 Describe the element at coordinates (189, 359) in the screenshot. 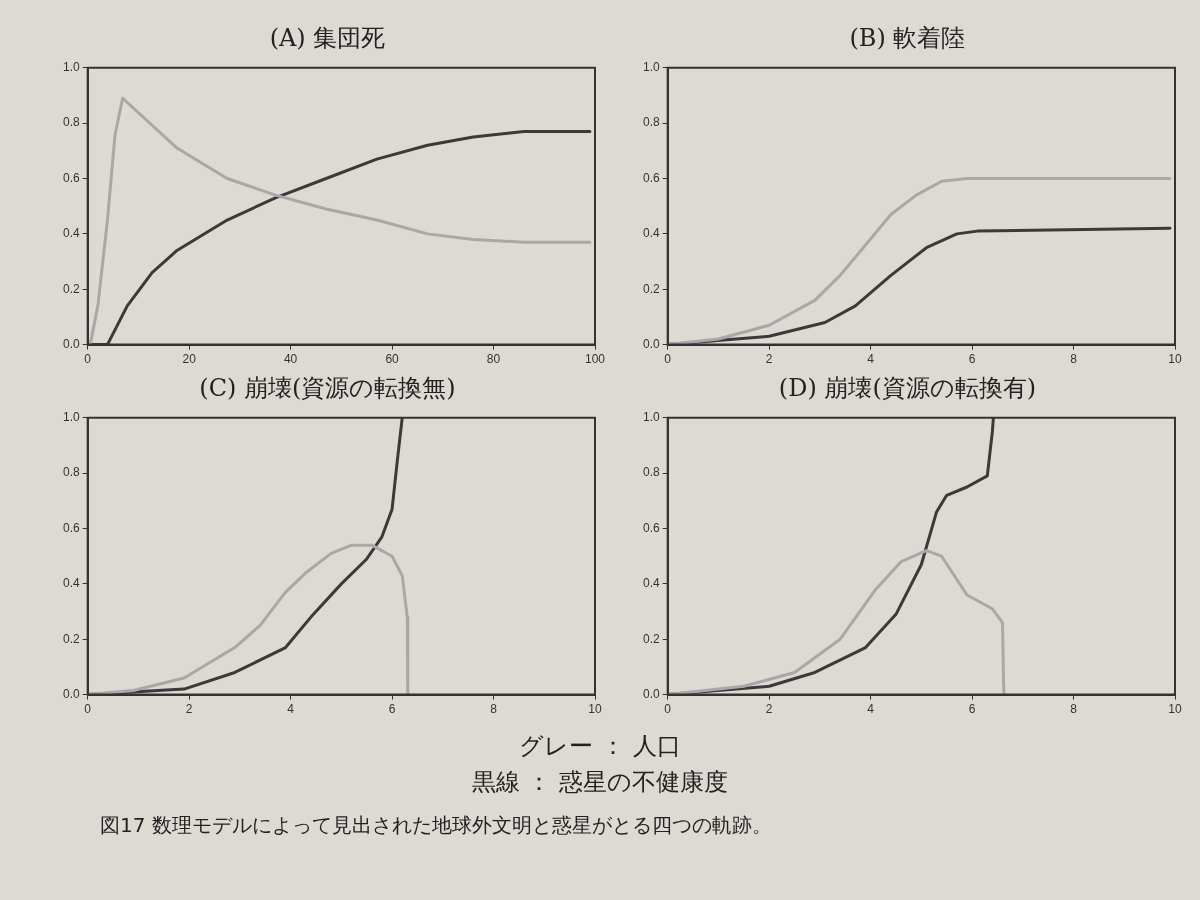

I see `x-tick-label: 20` at that location.